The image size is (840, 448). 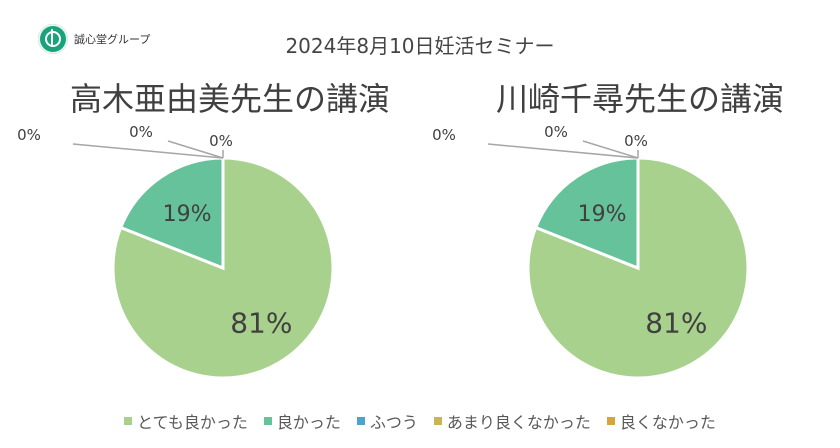 I want to click on legend-label: 良かった, so click(x=308, y=422).